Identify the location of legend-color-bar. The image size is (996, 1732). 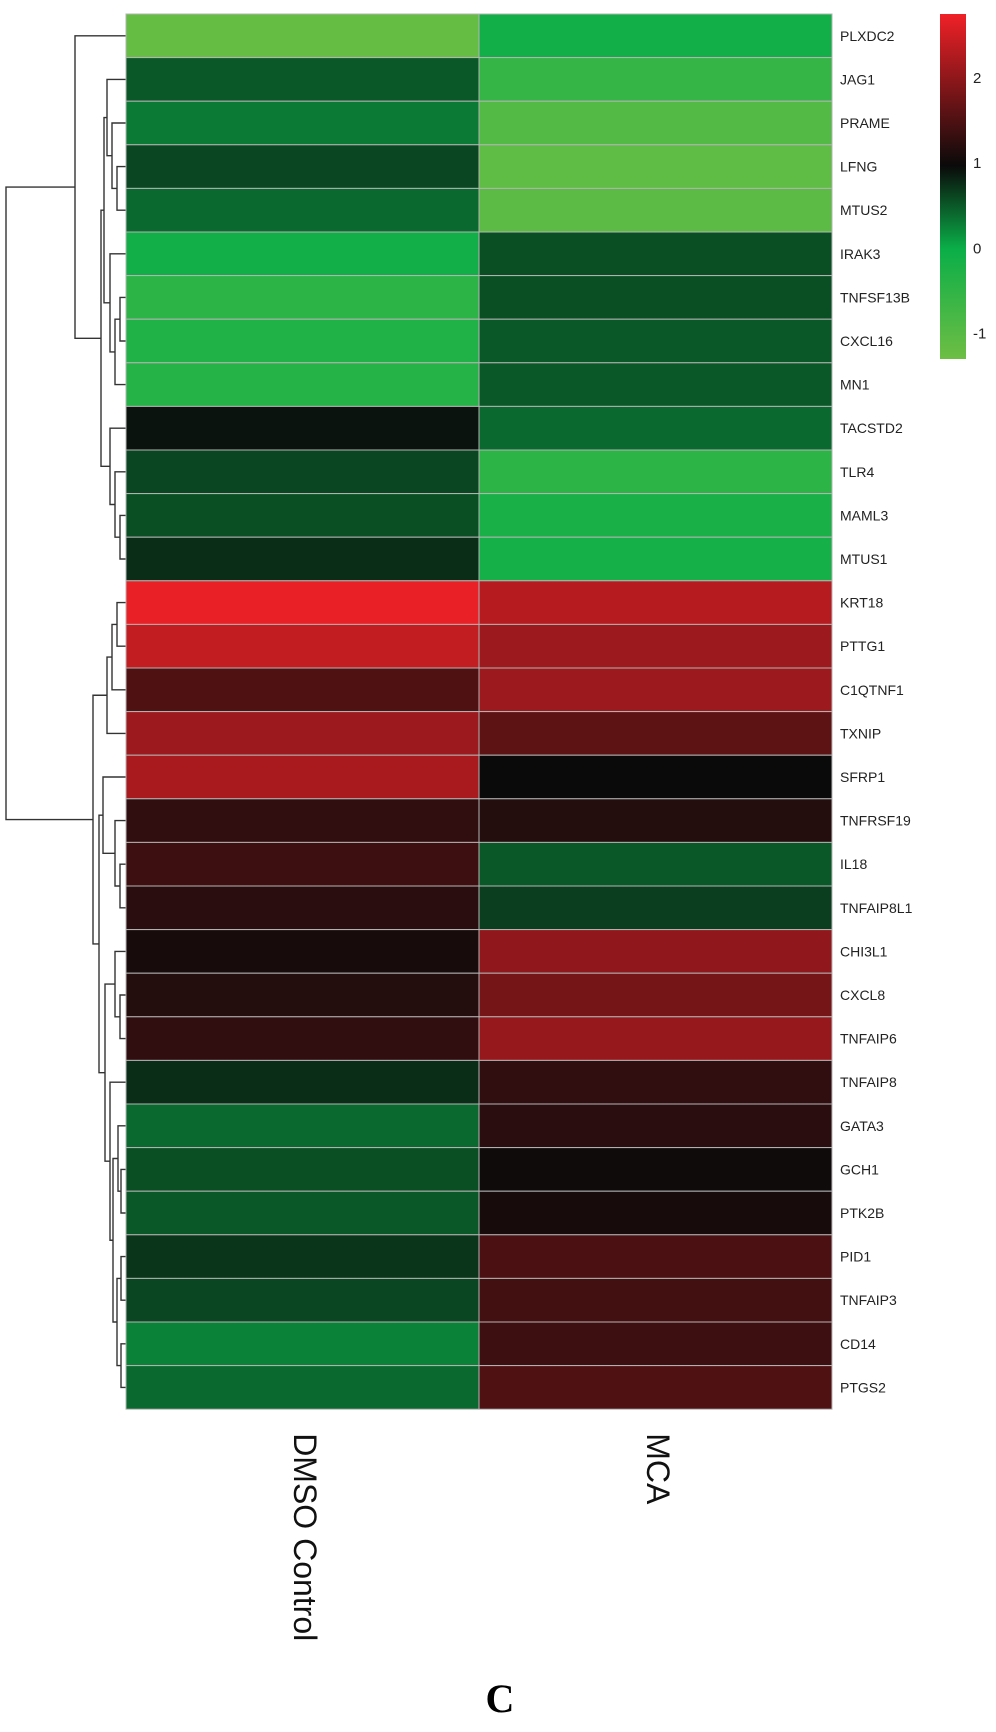
(953, 186).